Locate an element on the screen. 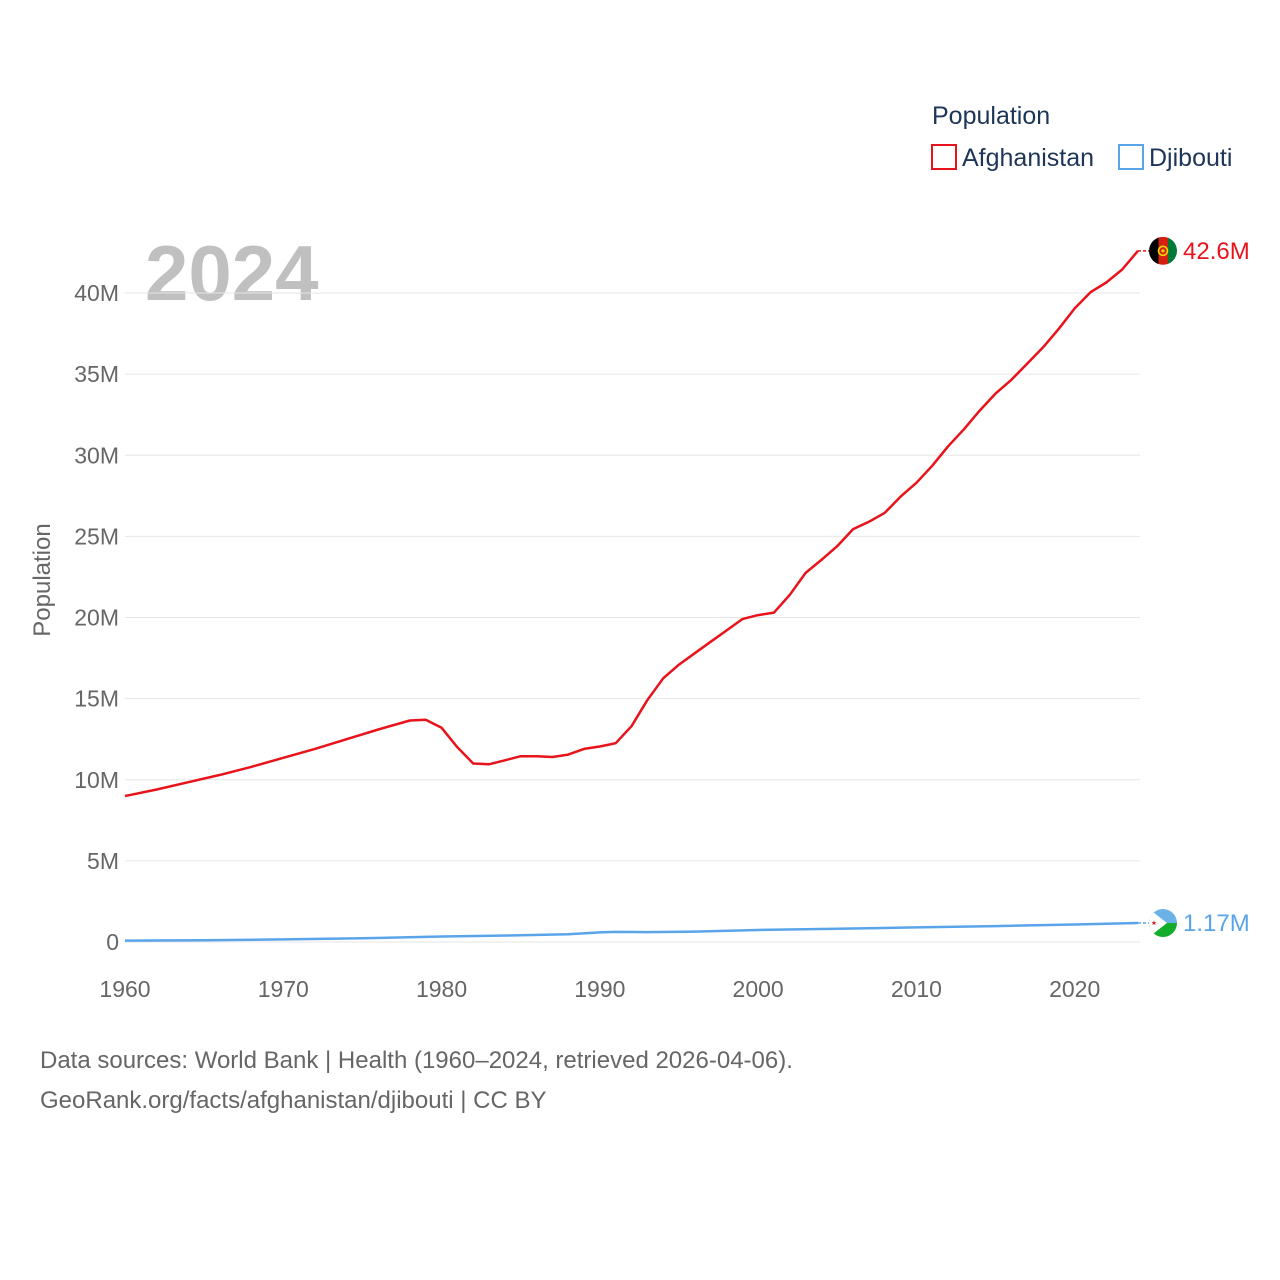  y-tick-label: 5M is located at coordinates (103, 861).